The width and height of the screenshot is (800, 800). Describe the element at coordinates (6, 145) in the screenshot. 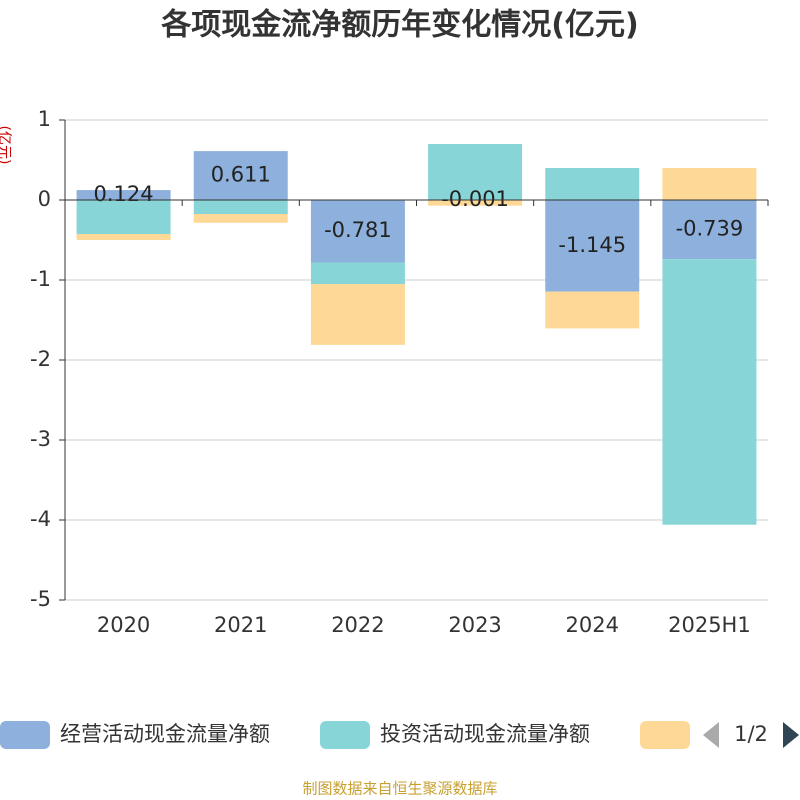

I see `y-axis-label: (亿元)` at that location.